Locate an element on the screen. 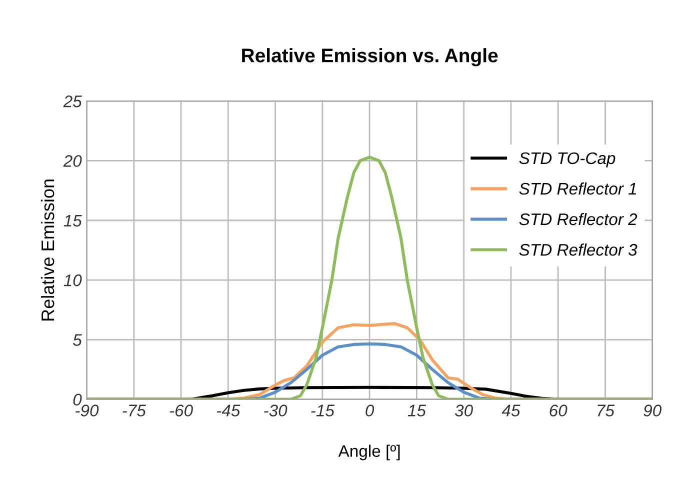 This screenshot has width=694, height=493. x-tick-label: 60 is located at coordinates (559, 410).